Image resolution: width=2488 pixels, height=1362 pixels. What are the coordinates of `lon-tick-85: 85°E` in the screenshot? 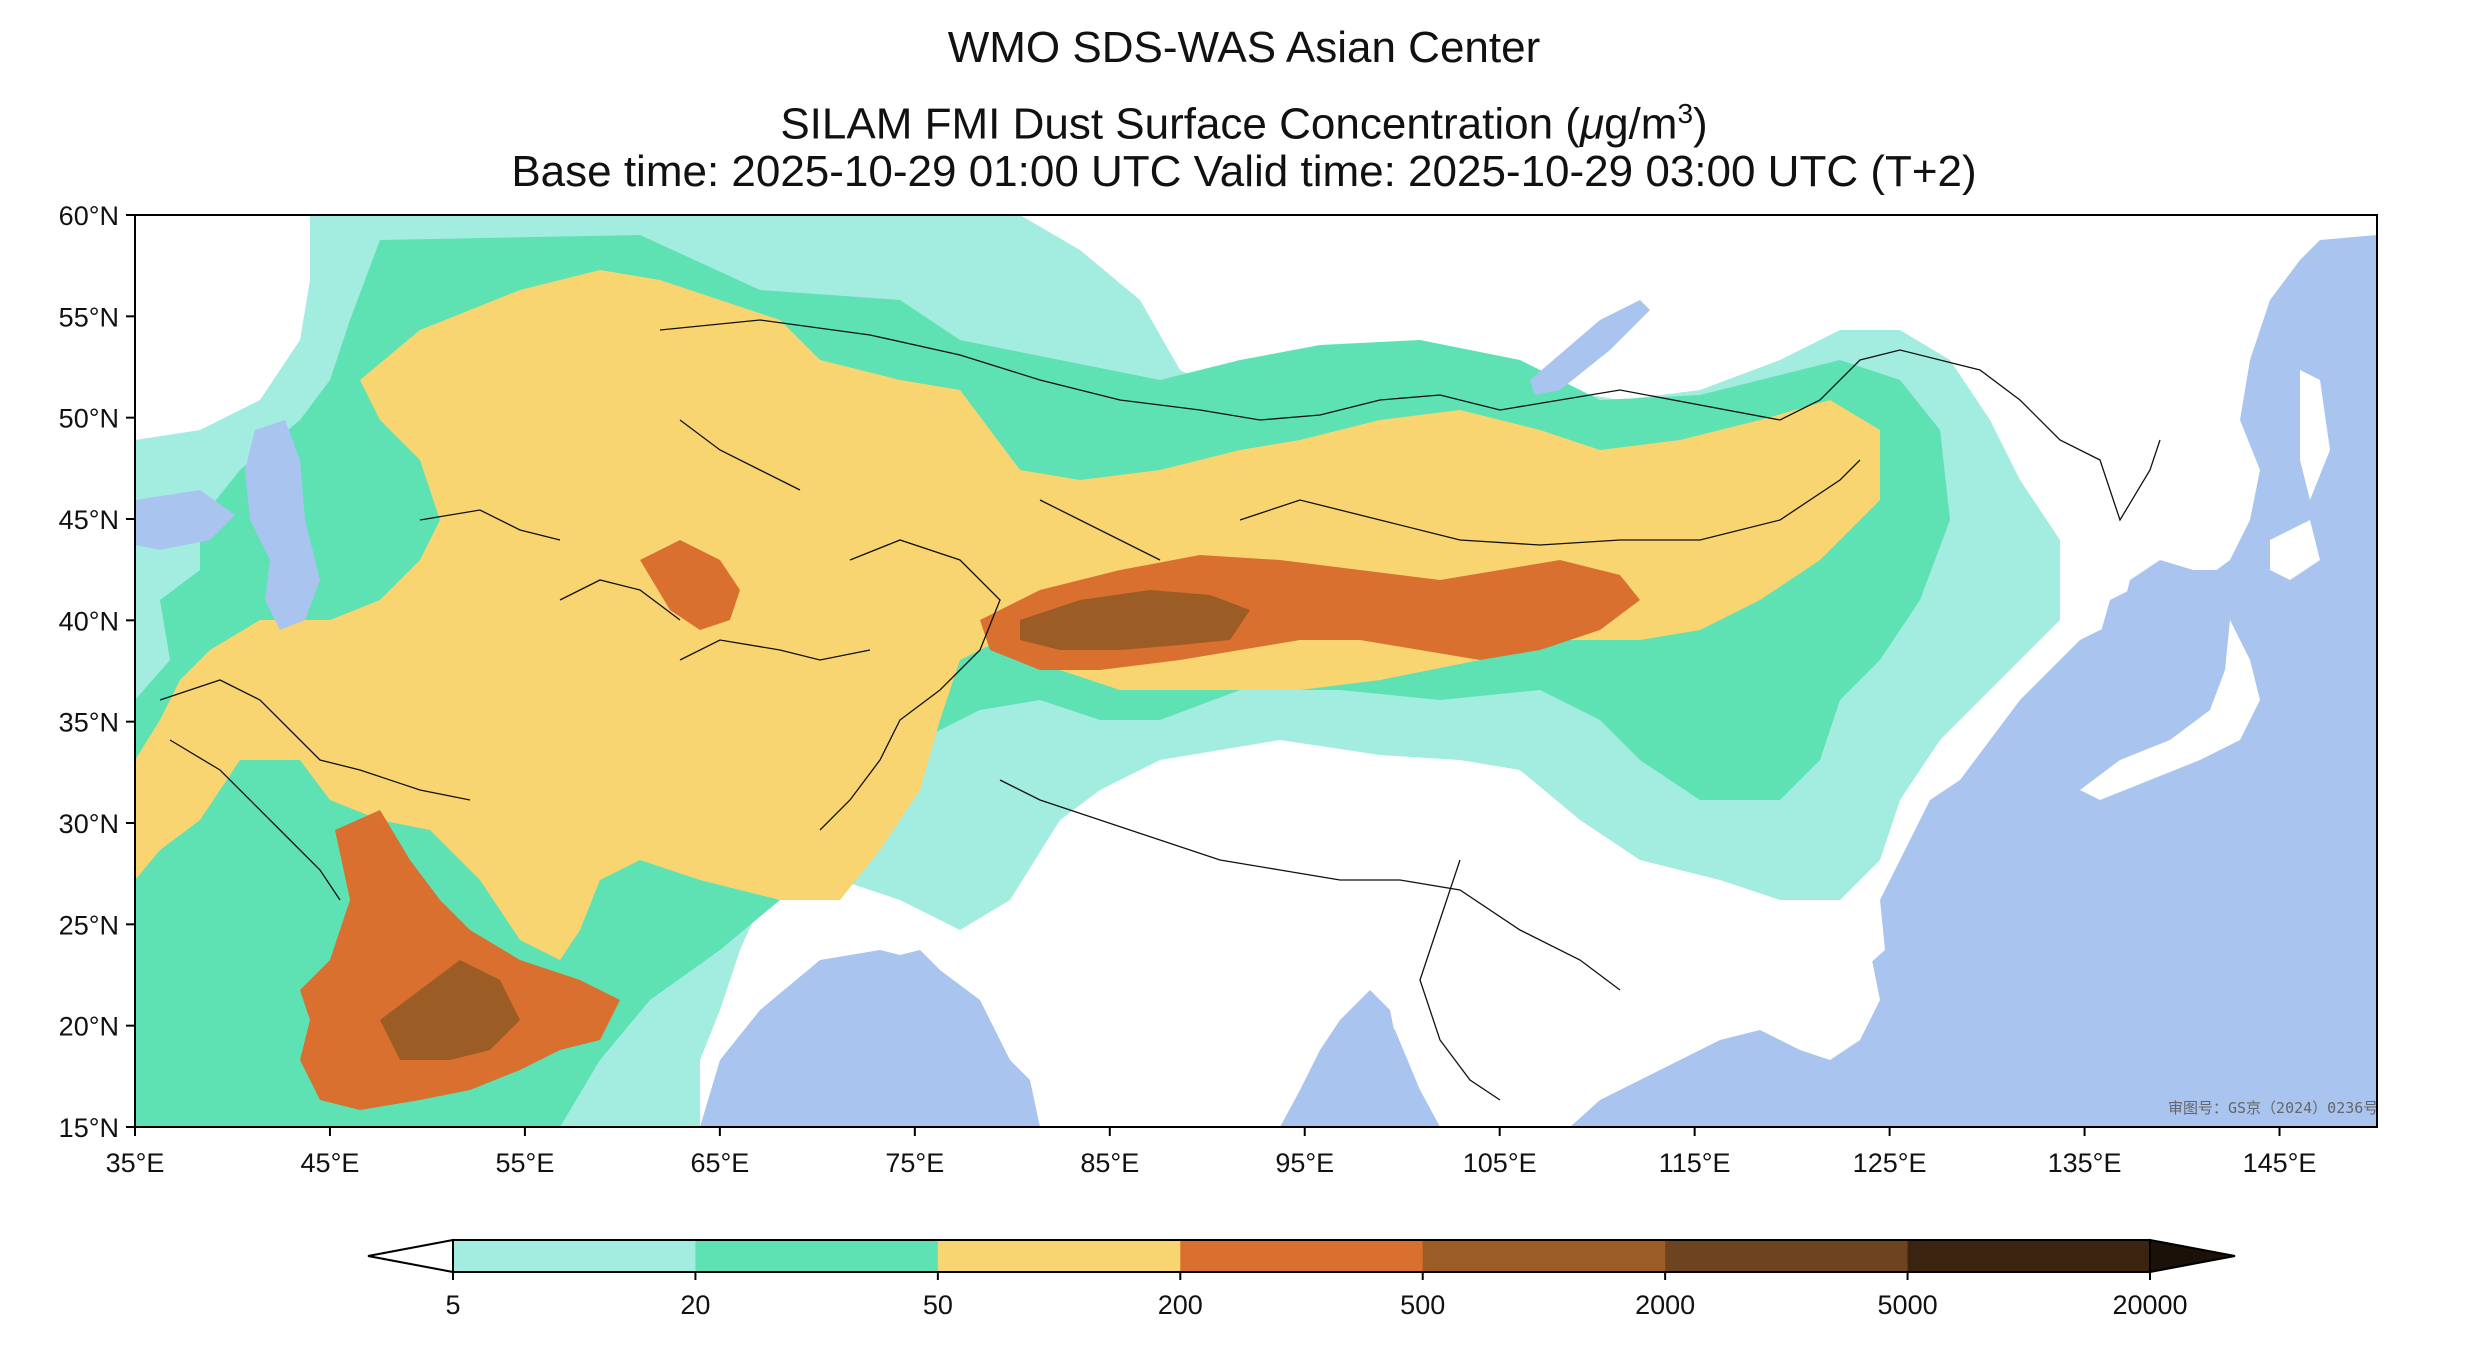 It's located at (1109, 1152).